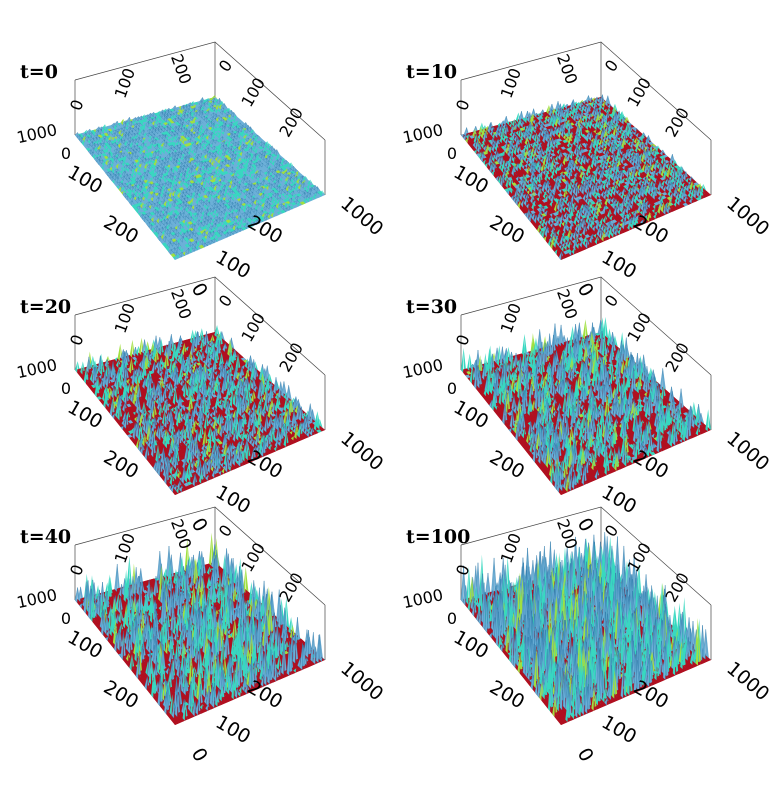  What do you see at coordinates (507, 229) in the screenshot?
I see `tick-label: 200` at bounding box center [507, 229].